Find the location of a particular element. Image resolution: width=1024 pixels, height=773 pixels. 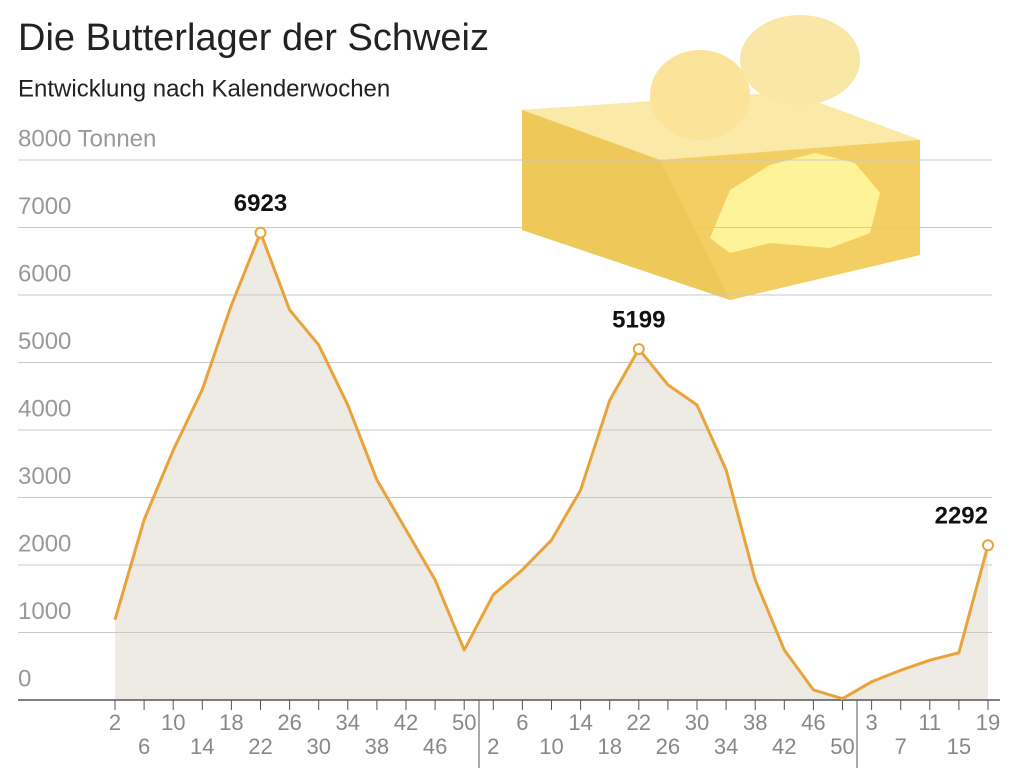

y-tick-label: 4000 is located at coordinates (44, 408).